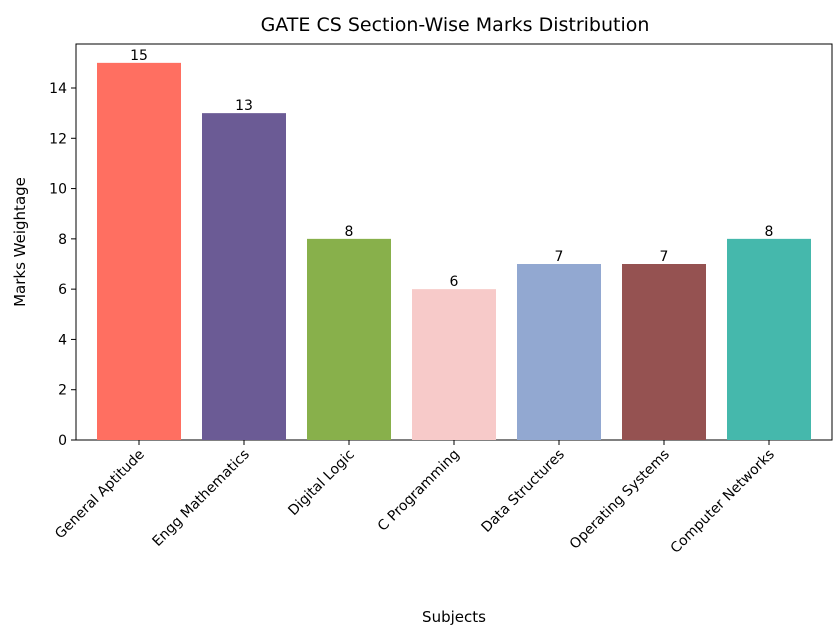 The image size is (834, 625). I want to click on y-tick-label-4: 8, so click(62, 240).